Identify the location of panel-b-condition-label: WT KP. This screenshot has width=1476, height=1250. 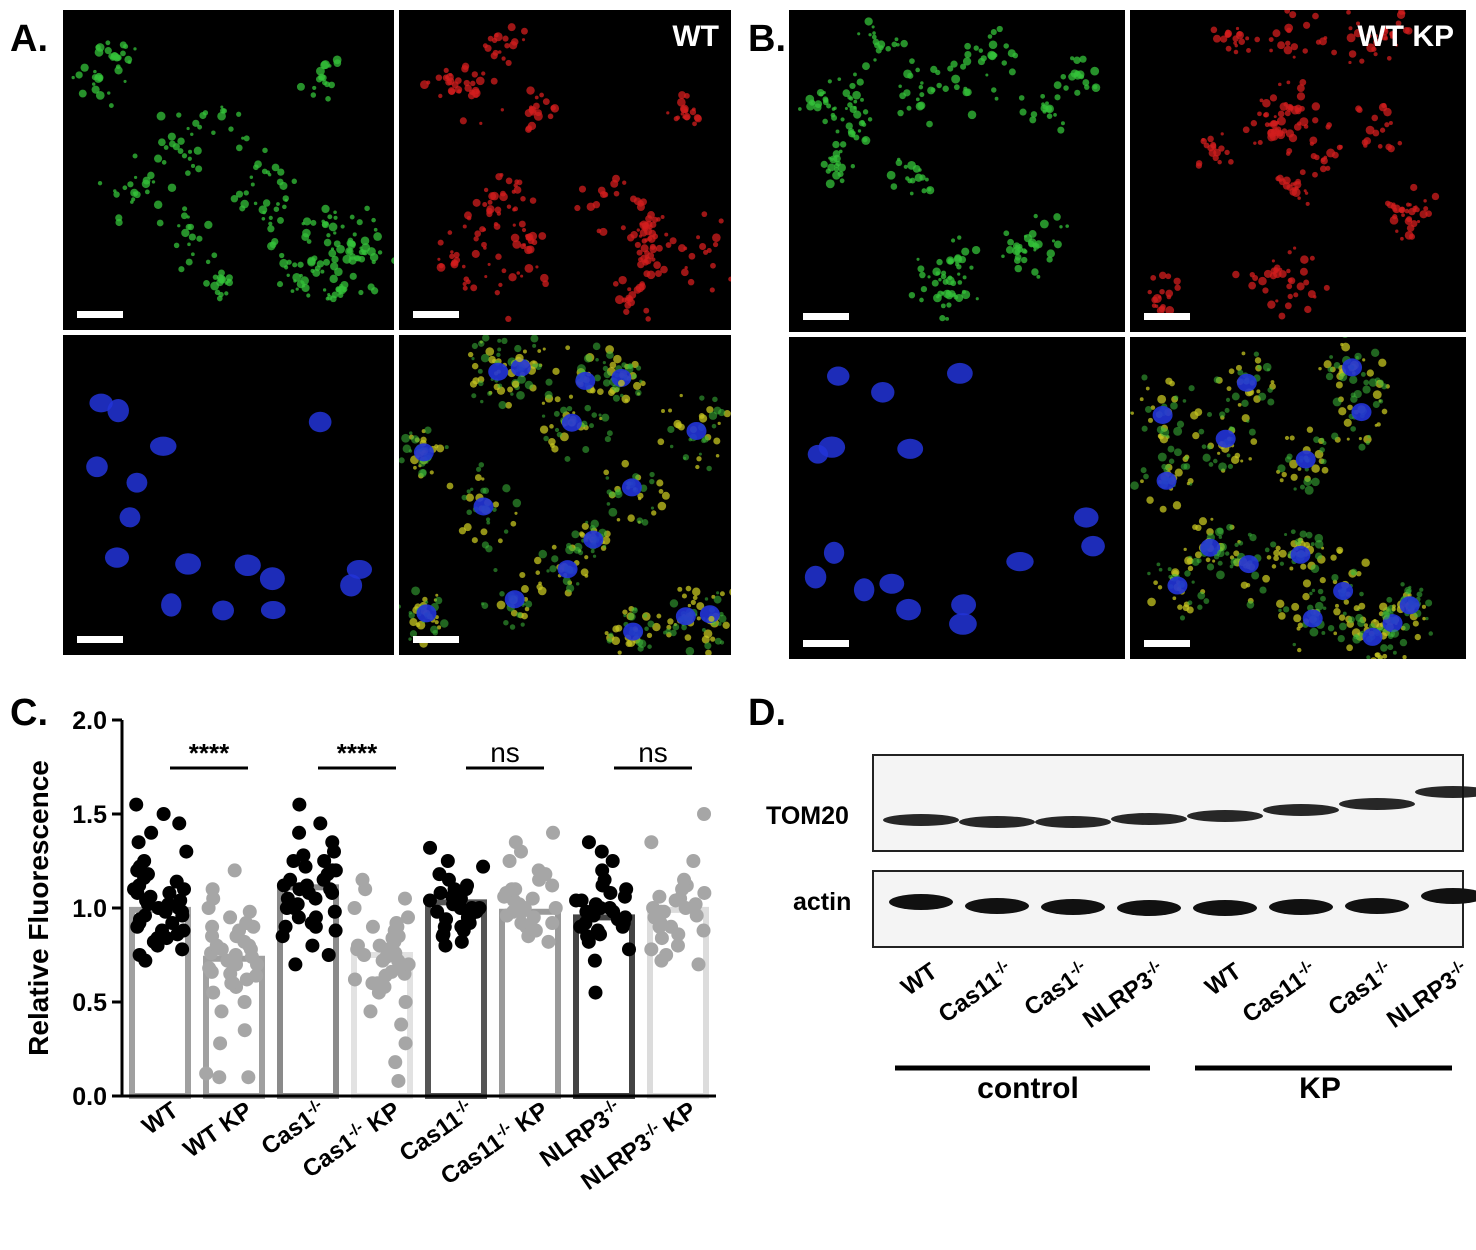
(1405, 36).